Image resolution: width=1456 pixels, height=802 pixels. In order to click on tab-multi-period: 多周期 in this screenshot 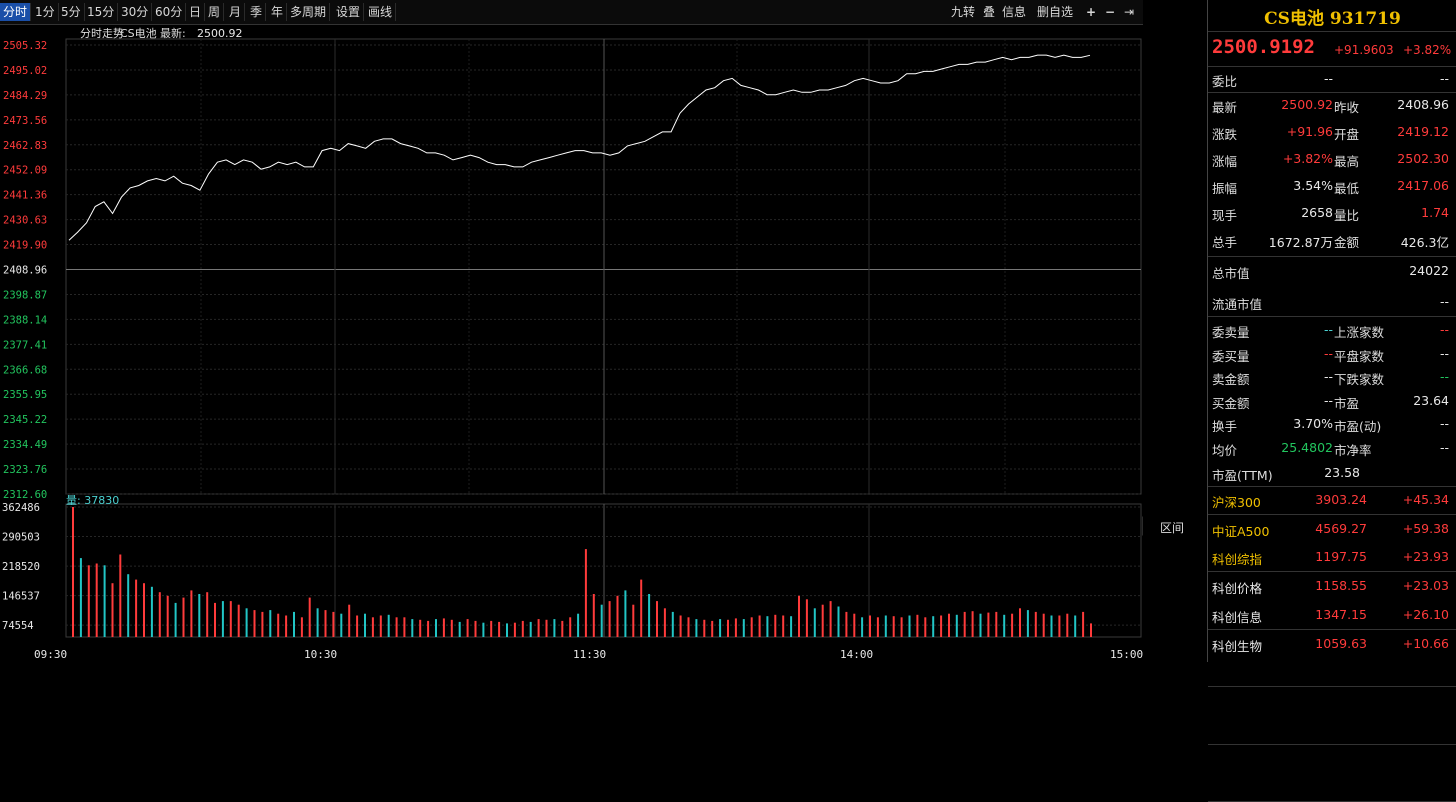, I will do `click(309, 12)`.